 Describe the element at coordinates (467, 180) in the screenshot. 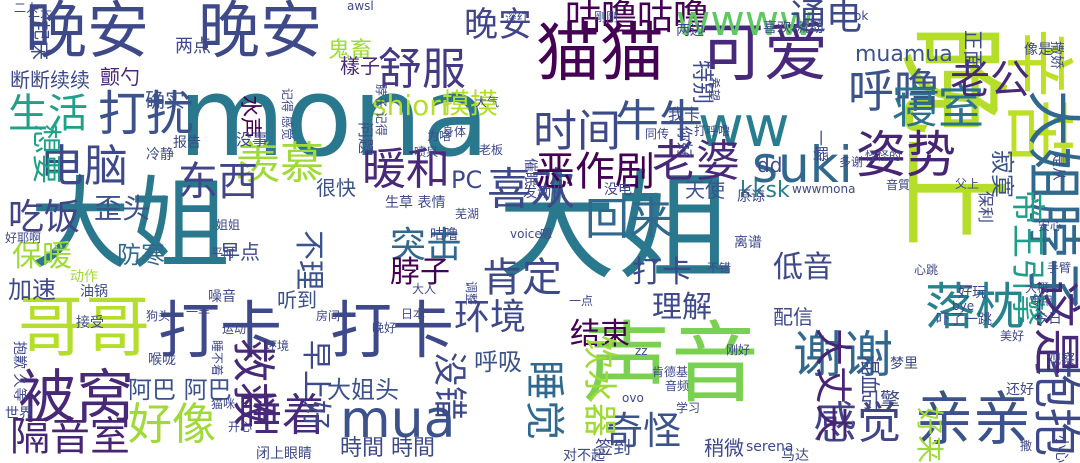

I see `word: PC` at that location.